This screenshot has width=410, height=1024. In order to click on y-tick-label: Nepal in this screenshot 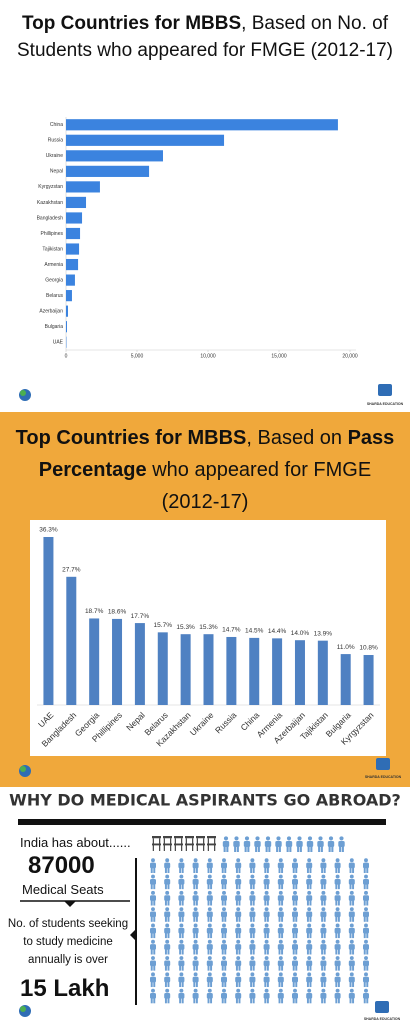, I will do `click(56, 172)`.